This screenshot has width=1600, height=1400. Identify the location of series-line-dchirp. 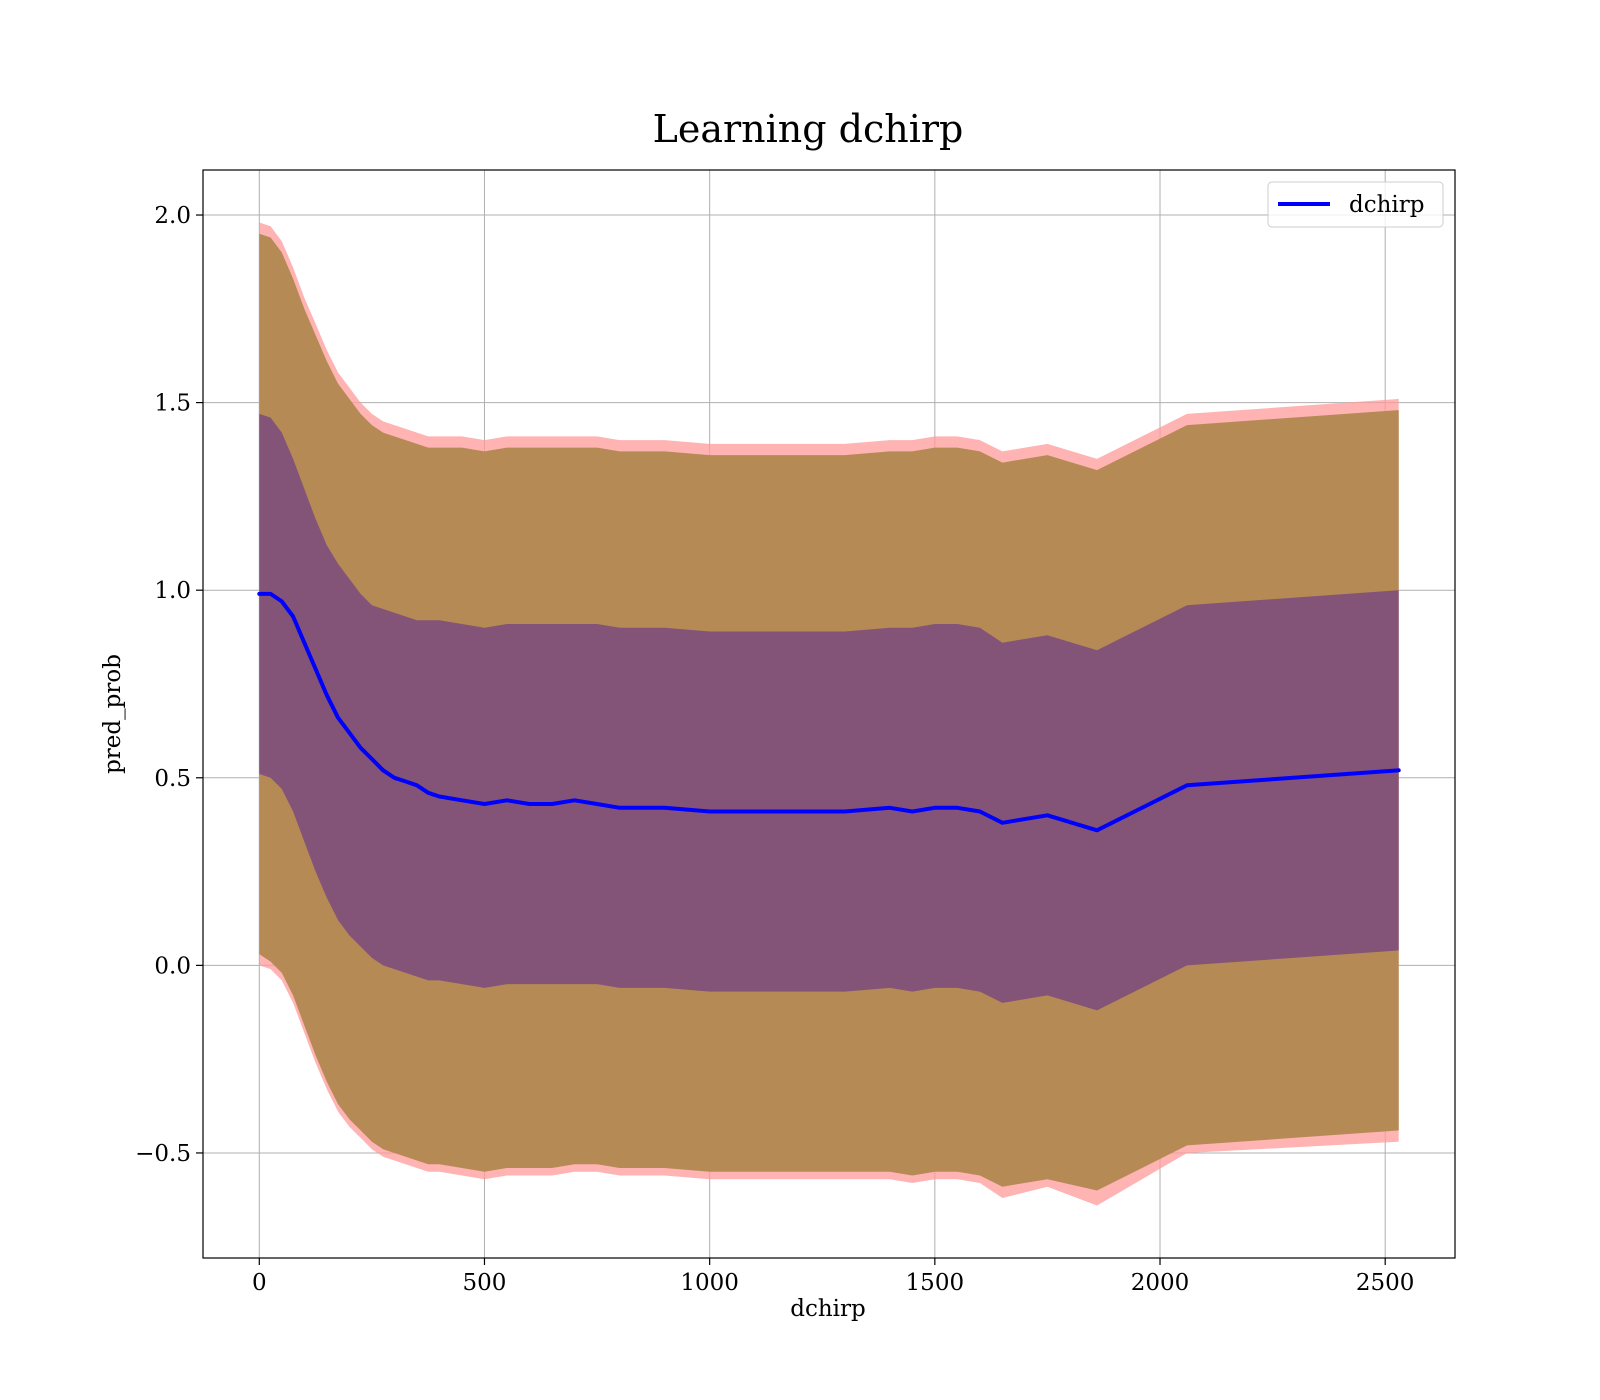
(829, 712).